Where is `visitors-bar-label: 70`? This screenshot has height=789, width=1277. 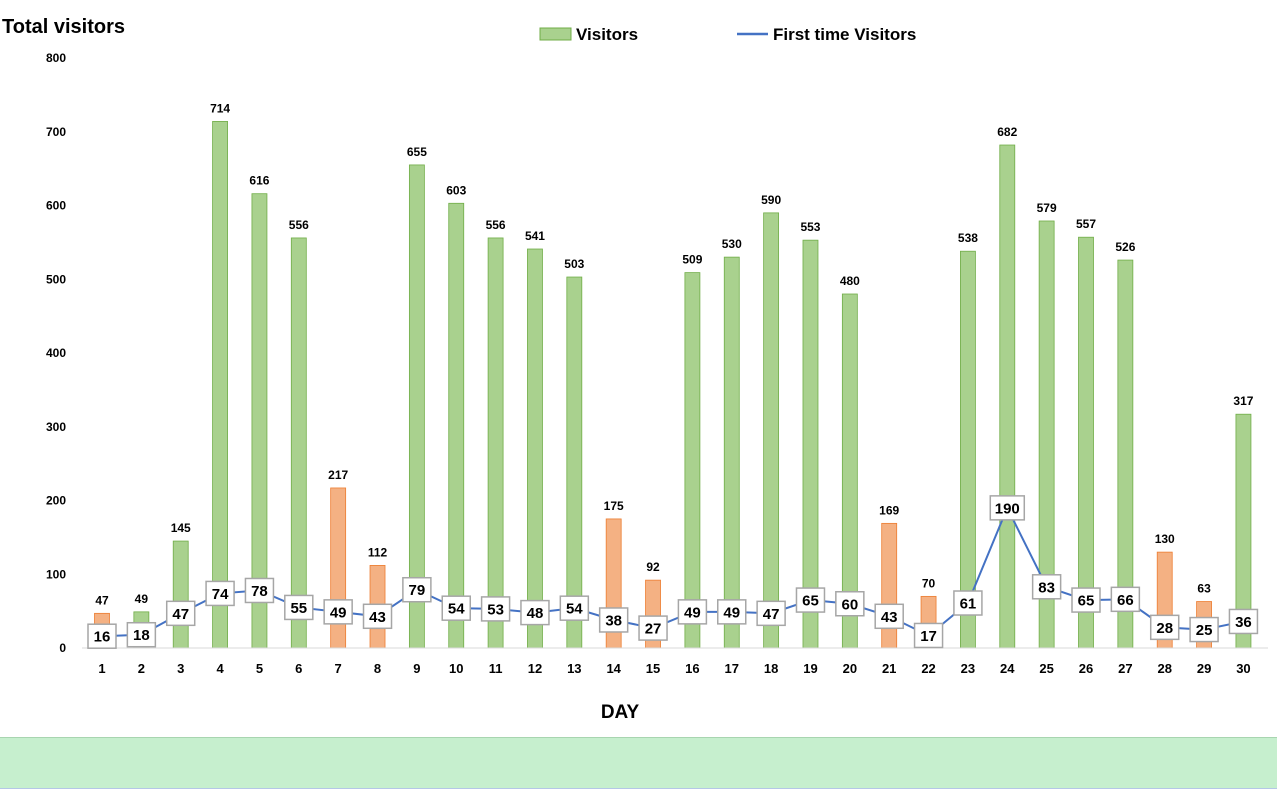
visitors-bar-label: 70 is located at coordinates (929, 583).